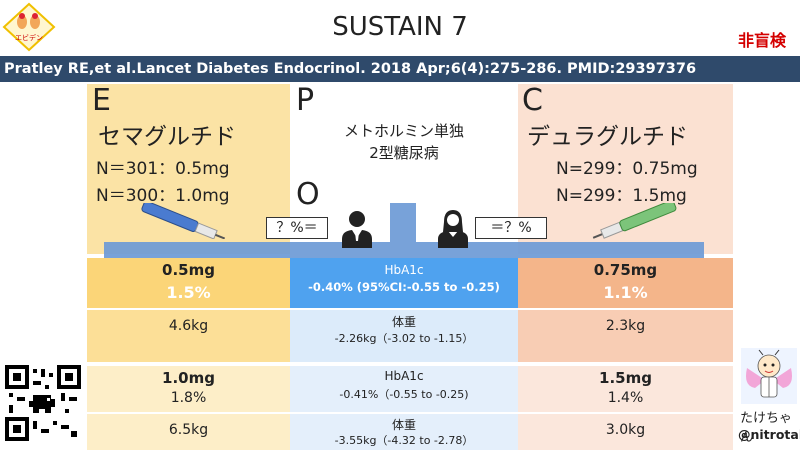  Describe the element at coordinates (627, 169) in the screenshot. I see `comparison-n1: N=299：0.75mg` at that location.